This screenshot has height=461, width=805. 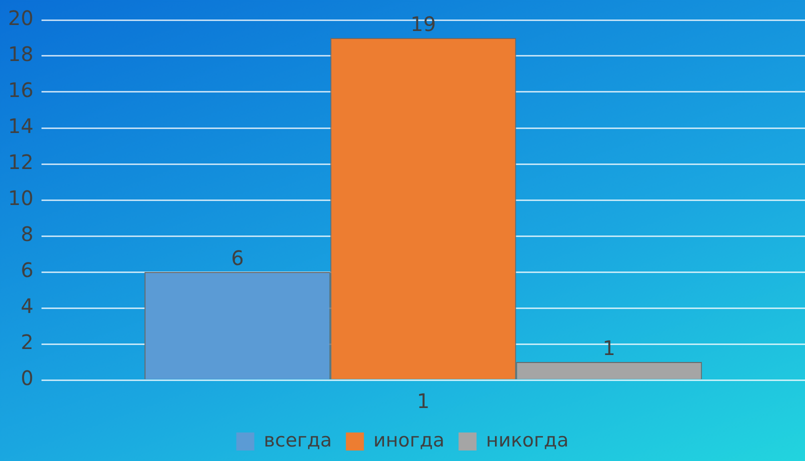 I want to click on y-tick-label: 12, so click(x=21, y=162).